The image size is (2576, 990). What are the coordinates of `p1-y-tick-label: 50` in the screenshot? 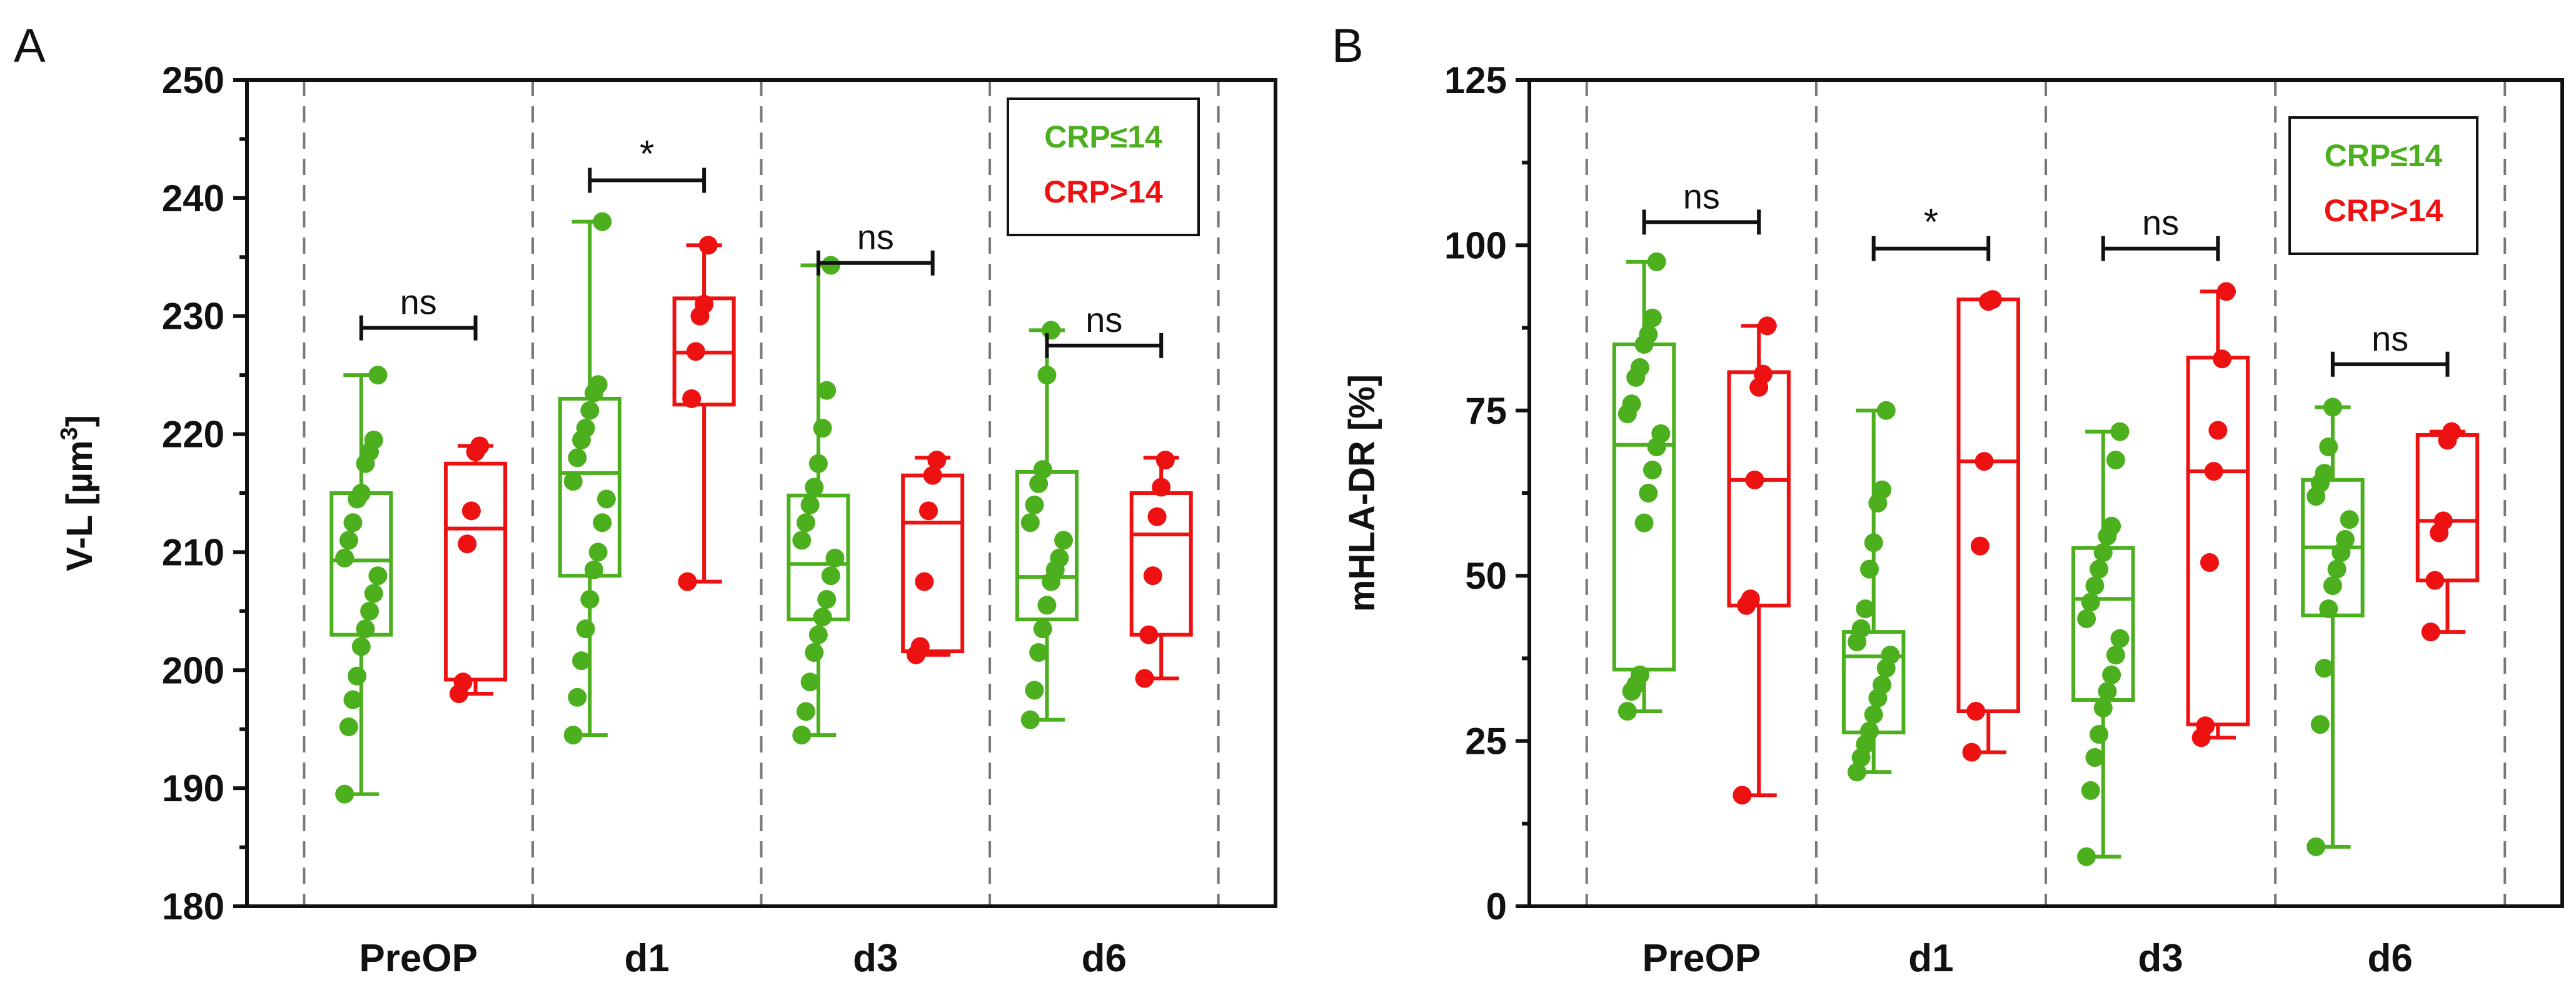 It's located at (1486, 576).